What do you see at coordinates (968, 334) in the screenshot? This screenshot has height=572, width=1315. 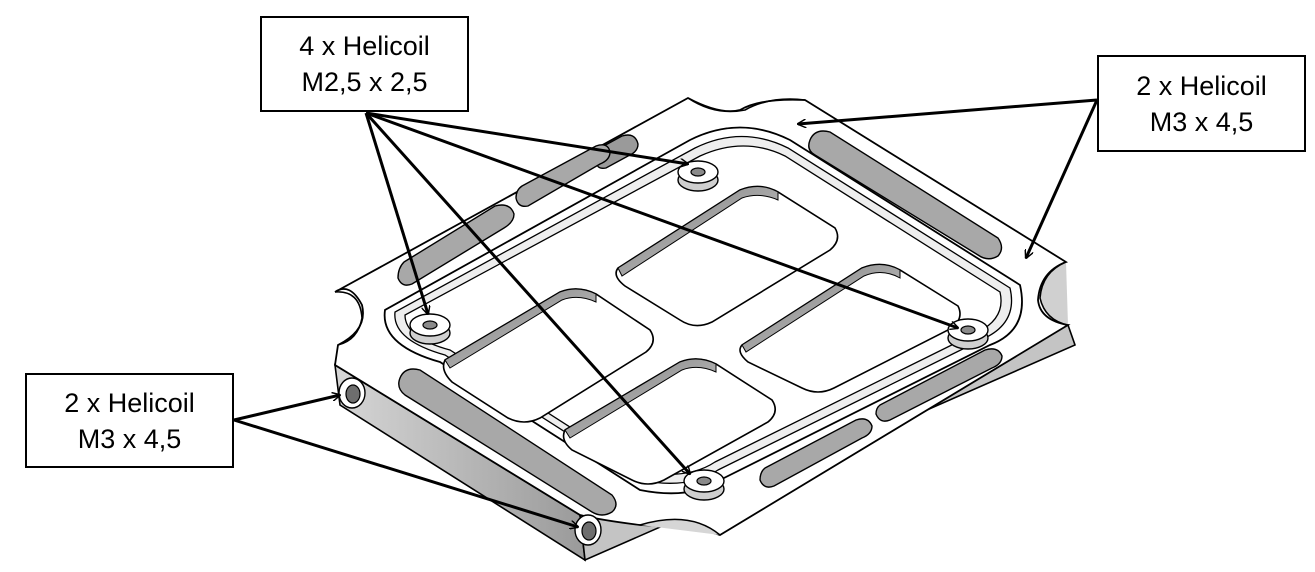 I see `boss-right` at bounding box center [968, 334].